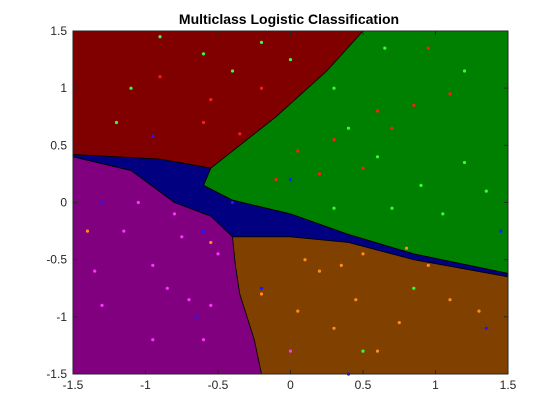 The width and height of the screenshot is (560, 420). Describe the element at coordinates (56, 260) in the screenshot. I see `y-tick-label: -0.5` at that location.